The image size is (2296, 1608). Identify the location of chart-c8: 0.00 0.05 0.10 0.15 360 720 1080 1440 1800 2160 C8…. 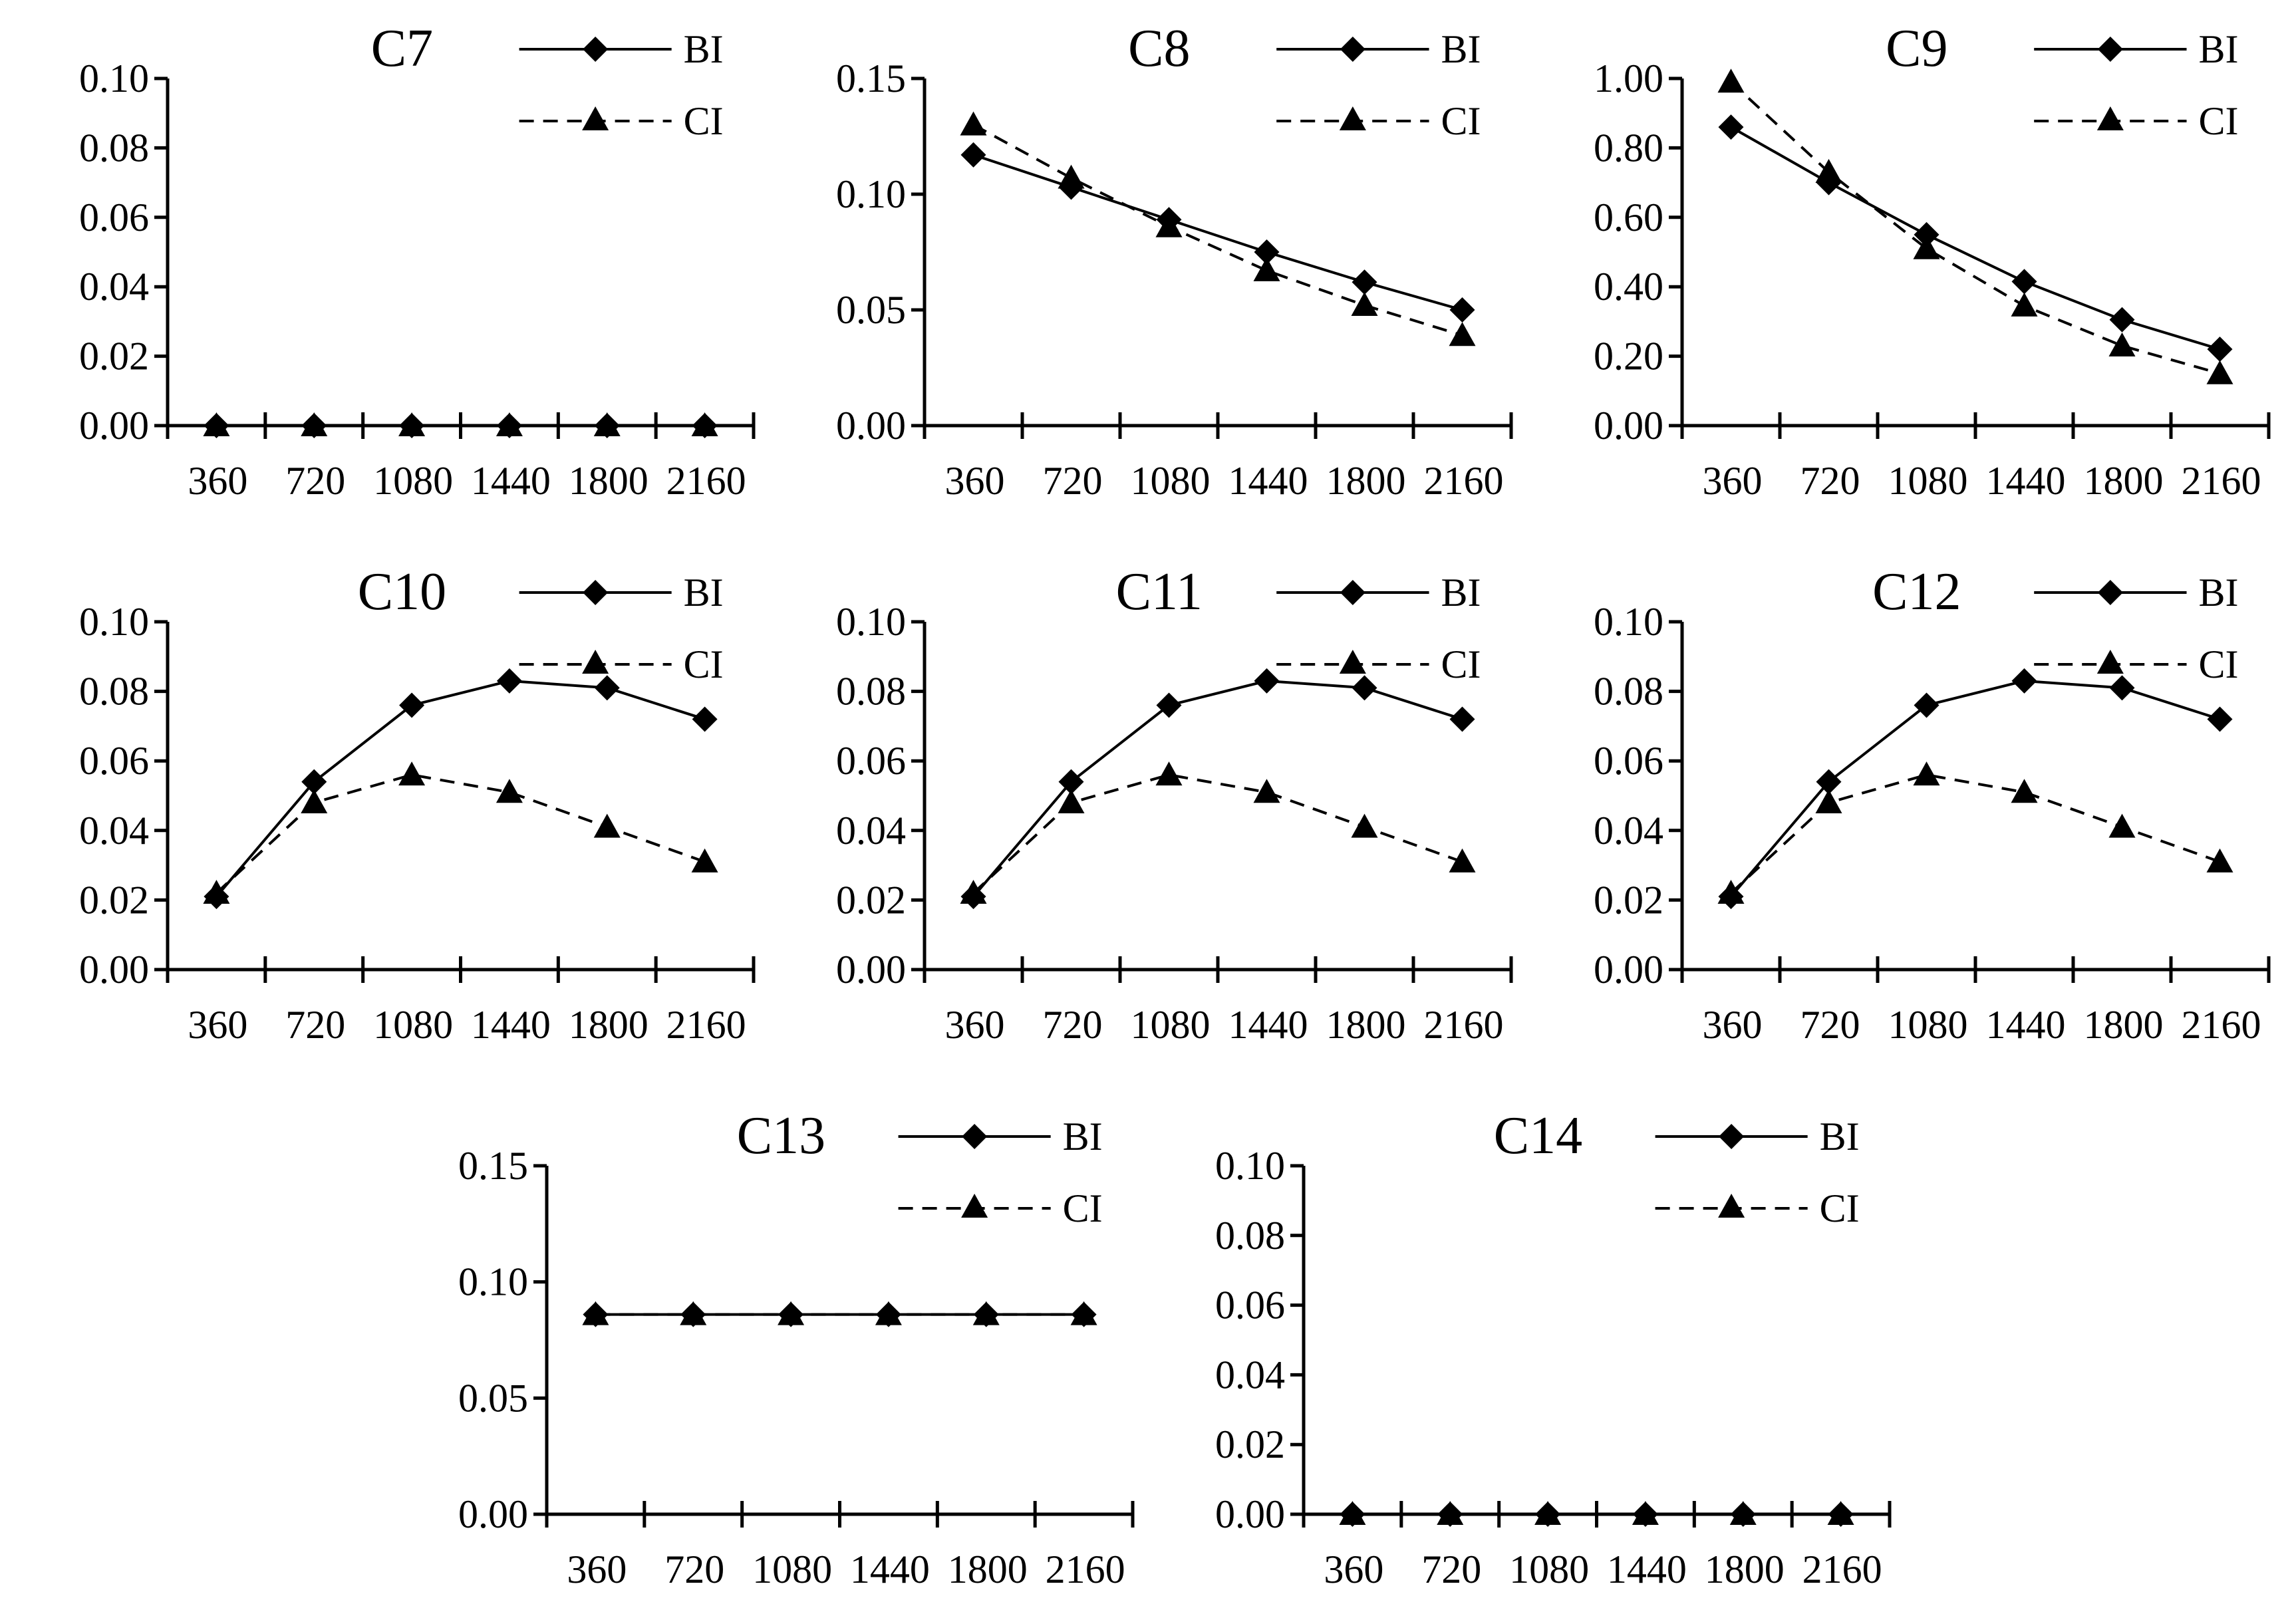
(1174, 261).